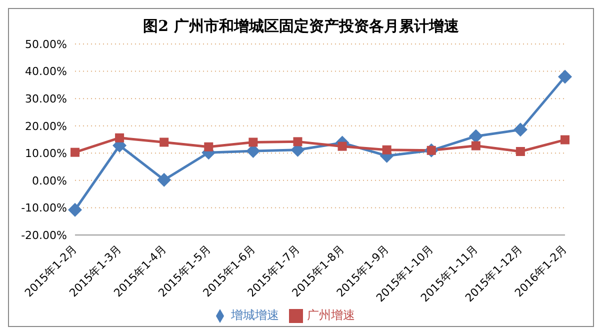 The image size is (600, 333). What do you see at coordinates (44, 208) in the screenshot?
I see `y-tick-label: -10.00%` at bounding box center [44, 208].